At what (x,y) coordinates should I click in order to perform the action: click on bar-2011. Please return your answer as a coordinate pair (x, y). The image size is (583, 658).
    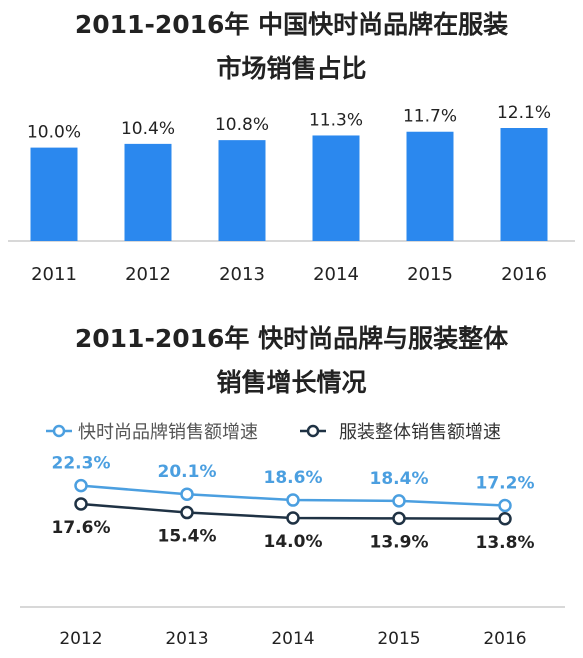
    Looking at the image, I should click on (54, 194).